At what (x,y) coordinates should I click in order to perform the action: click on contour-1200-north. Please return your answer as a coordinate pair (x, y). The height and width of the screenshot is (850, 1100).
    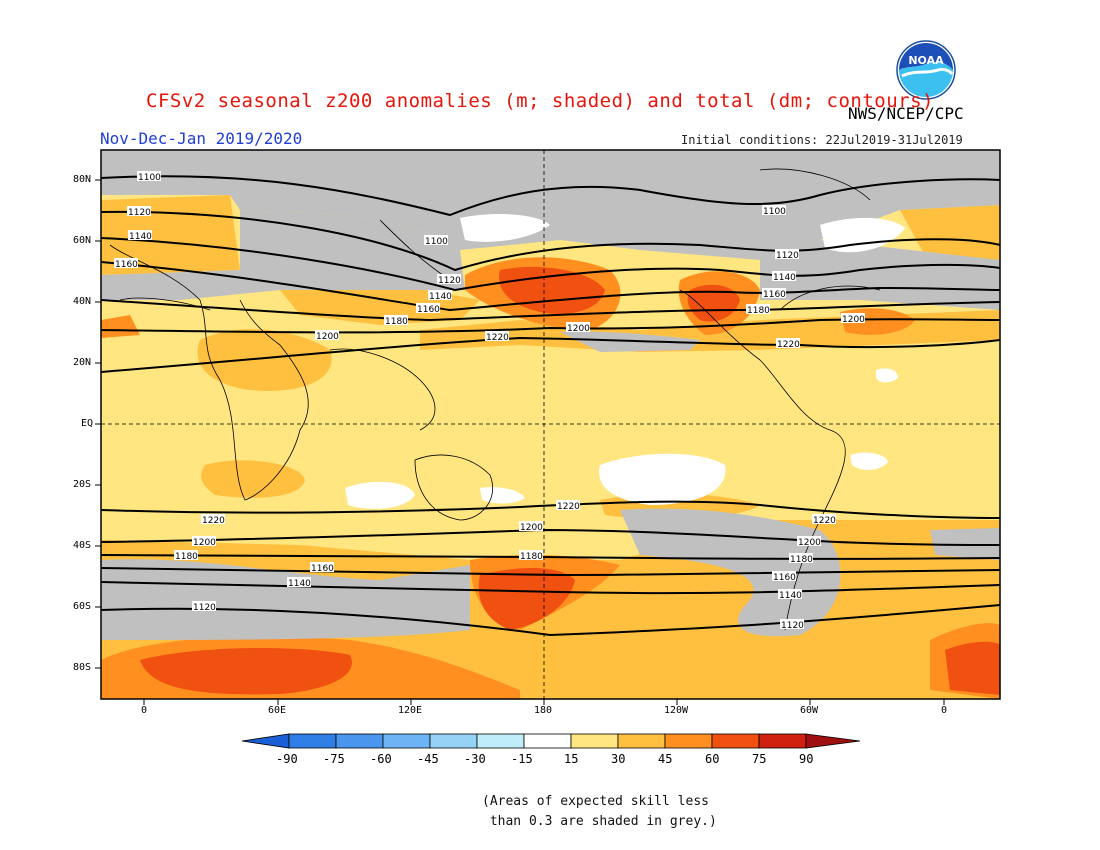
    Looking at the image, I should click on (550, 326).